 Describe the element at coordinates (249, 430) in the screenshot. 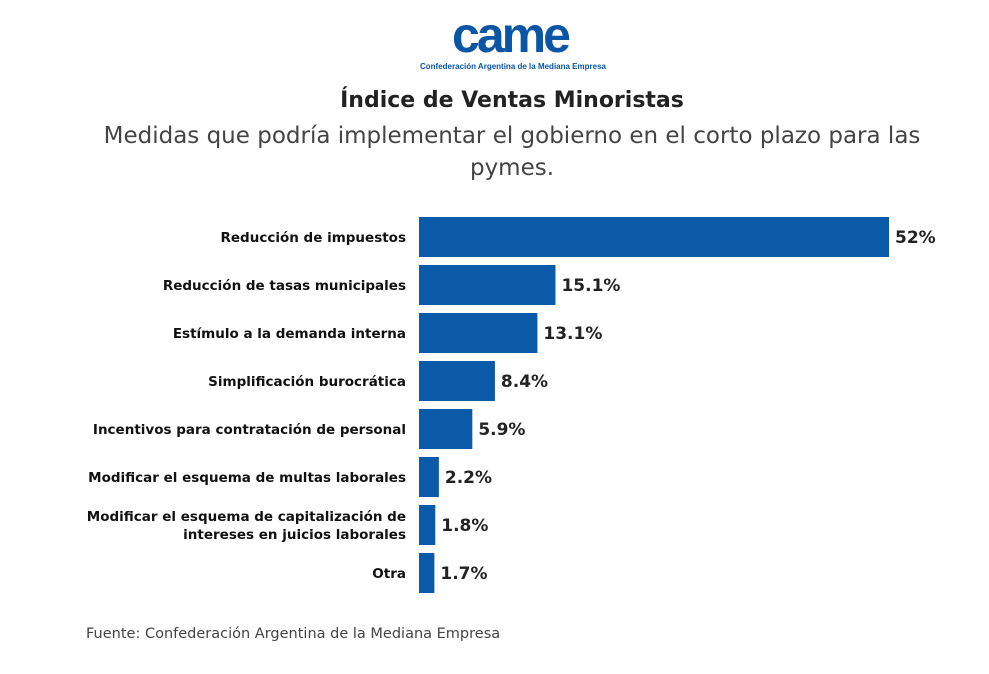

I see `category-label: Incentivos para contratación de personal` at that location.